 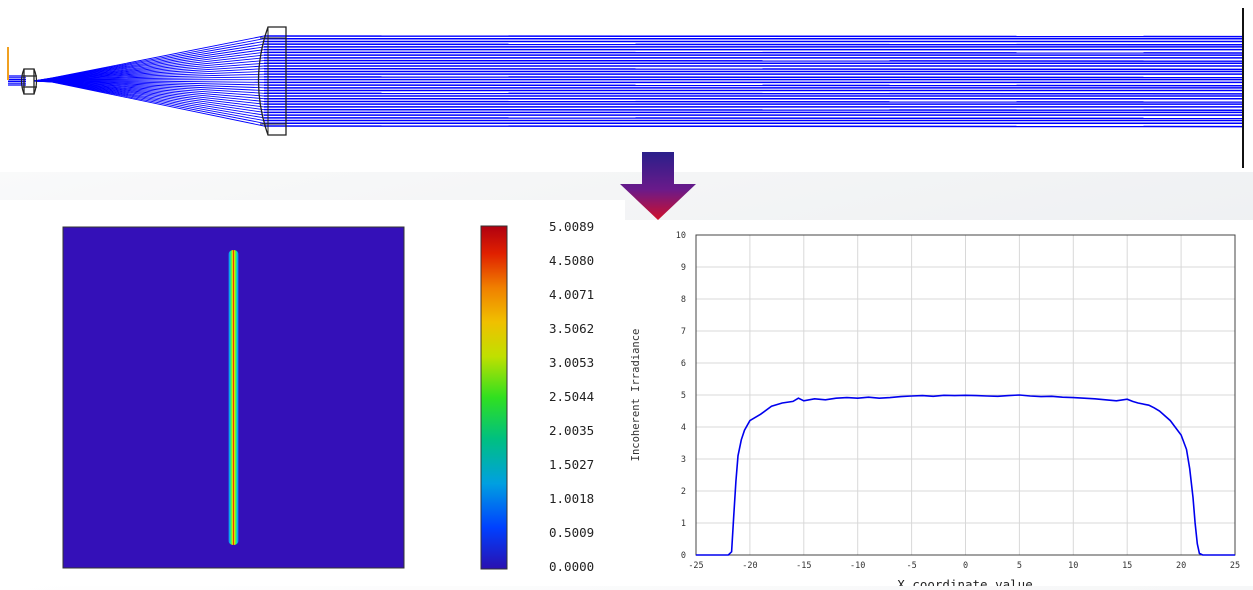 What do you see at coordinates (273, 81) in the screenshot?
I see `large-lens` at bounding box center [273, 81].